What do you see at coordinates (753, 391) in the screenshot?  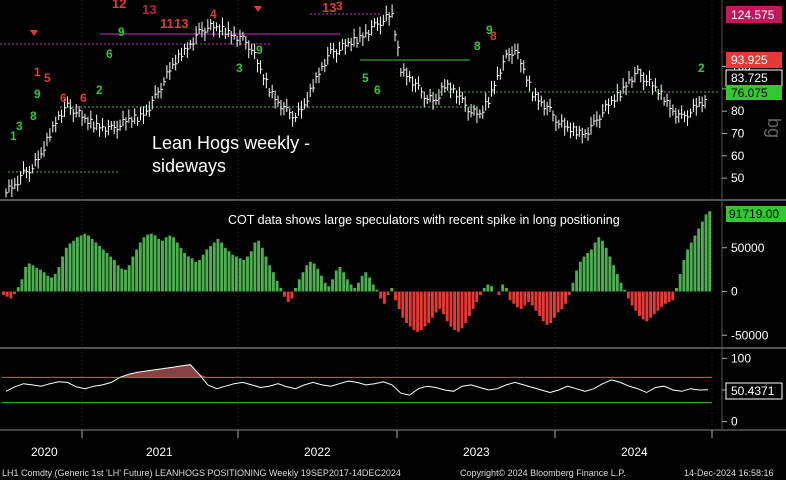 I see `svg-text: 50.4371` at bounding box center [753, 391].